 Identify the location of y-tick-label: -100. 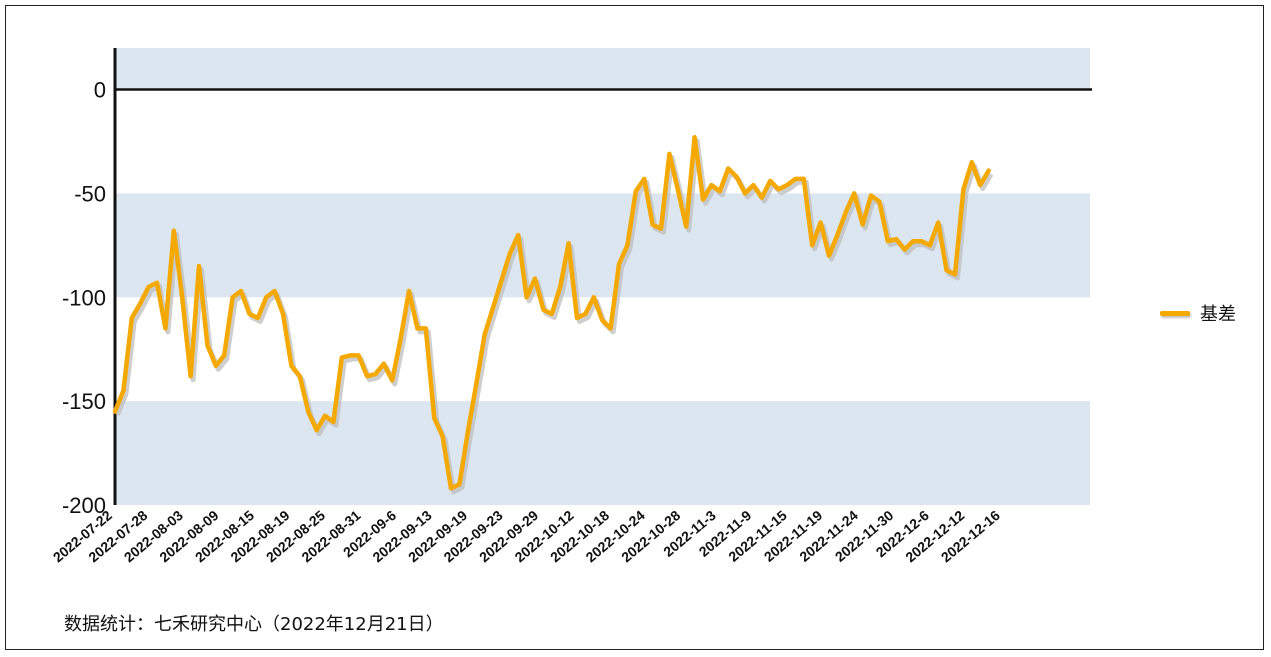
(84, 297).